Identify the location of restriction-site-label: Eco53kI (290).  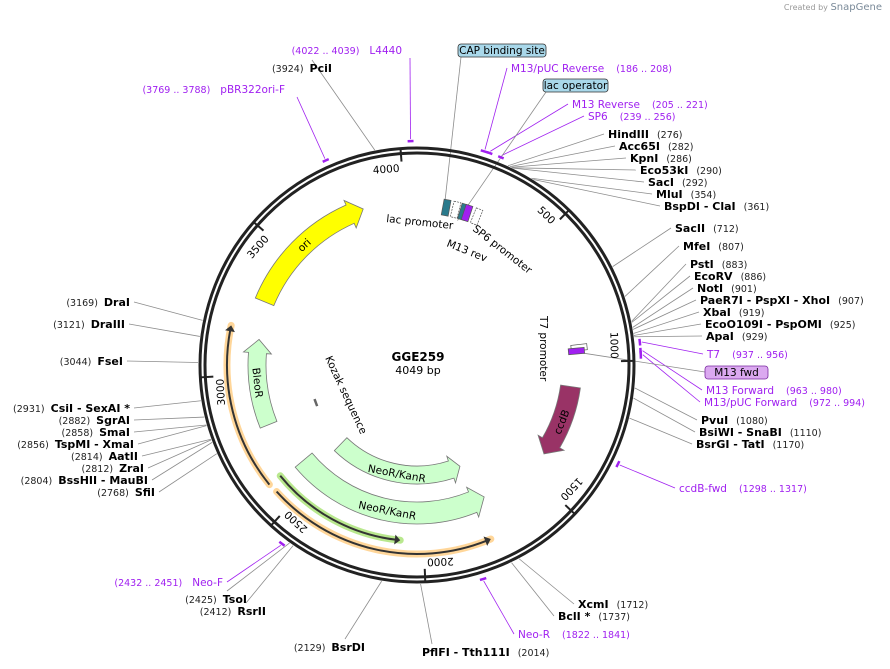
(681, 170).